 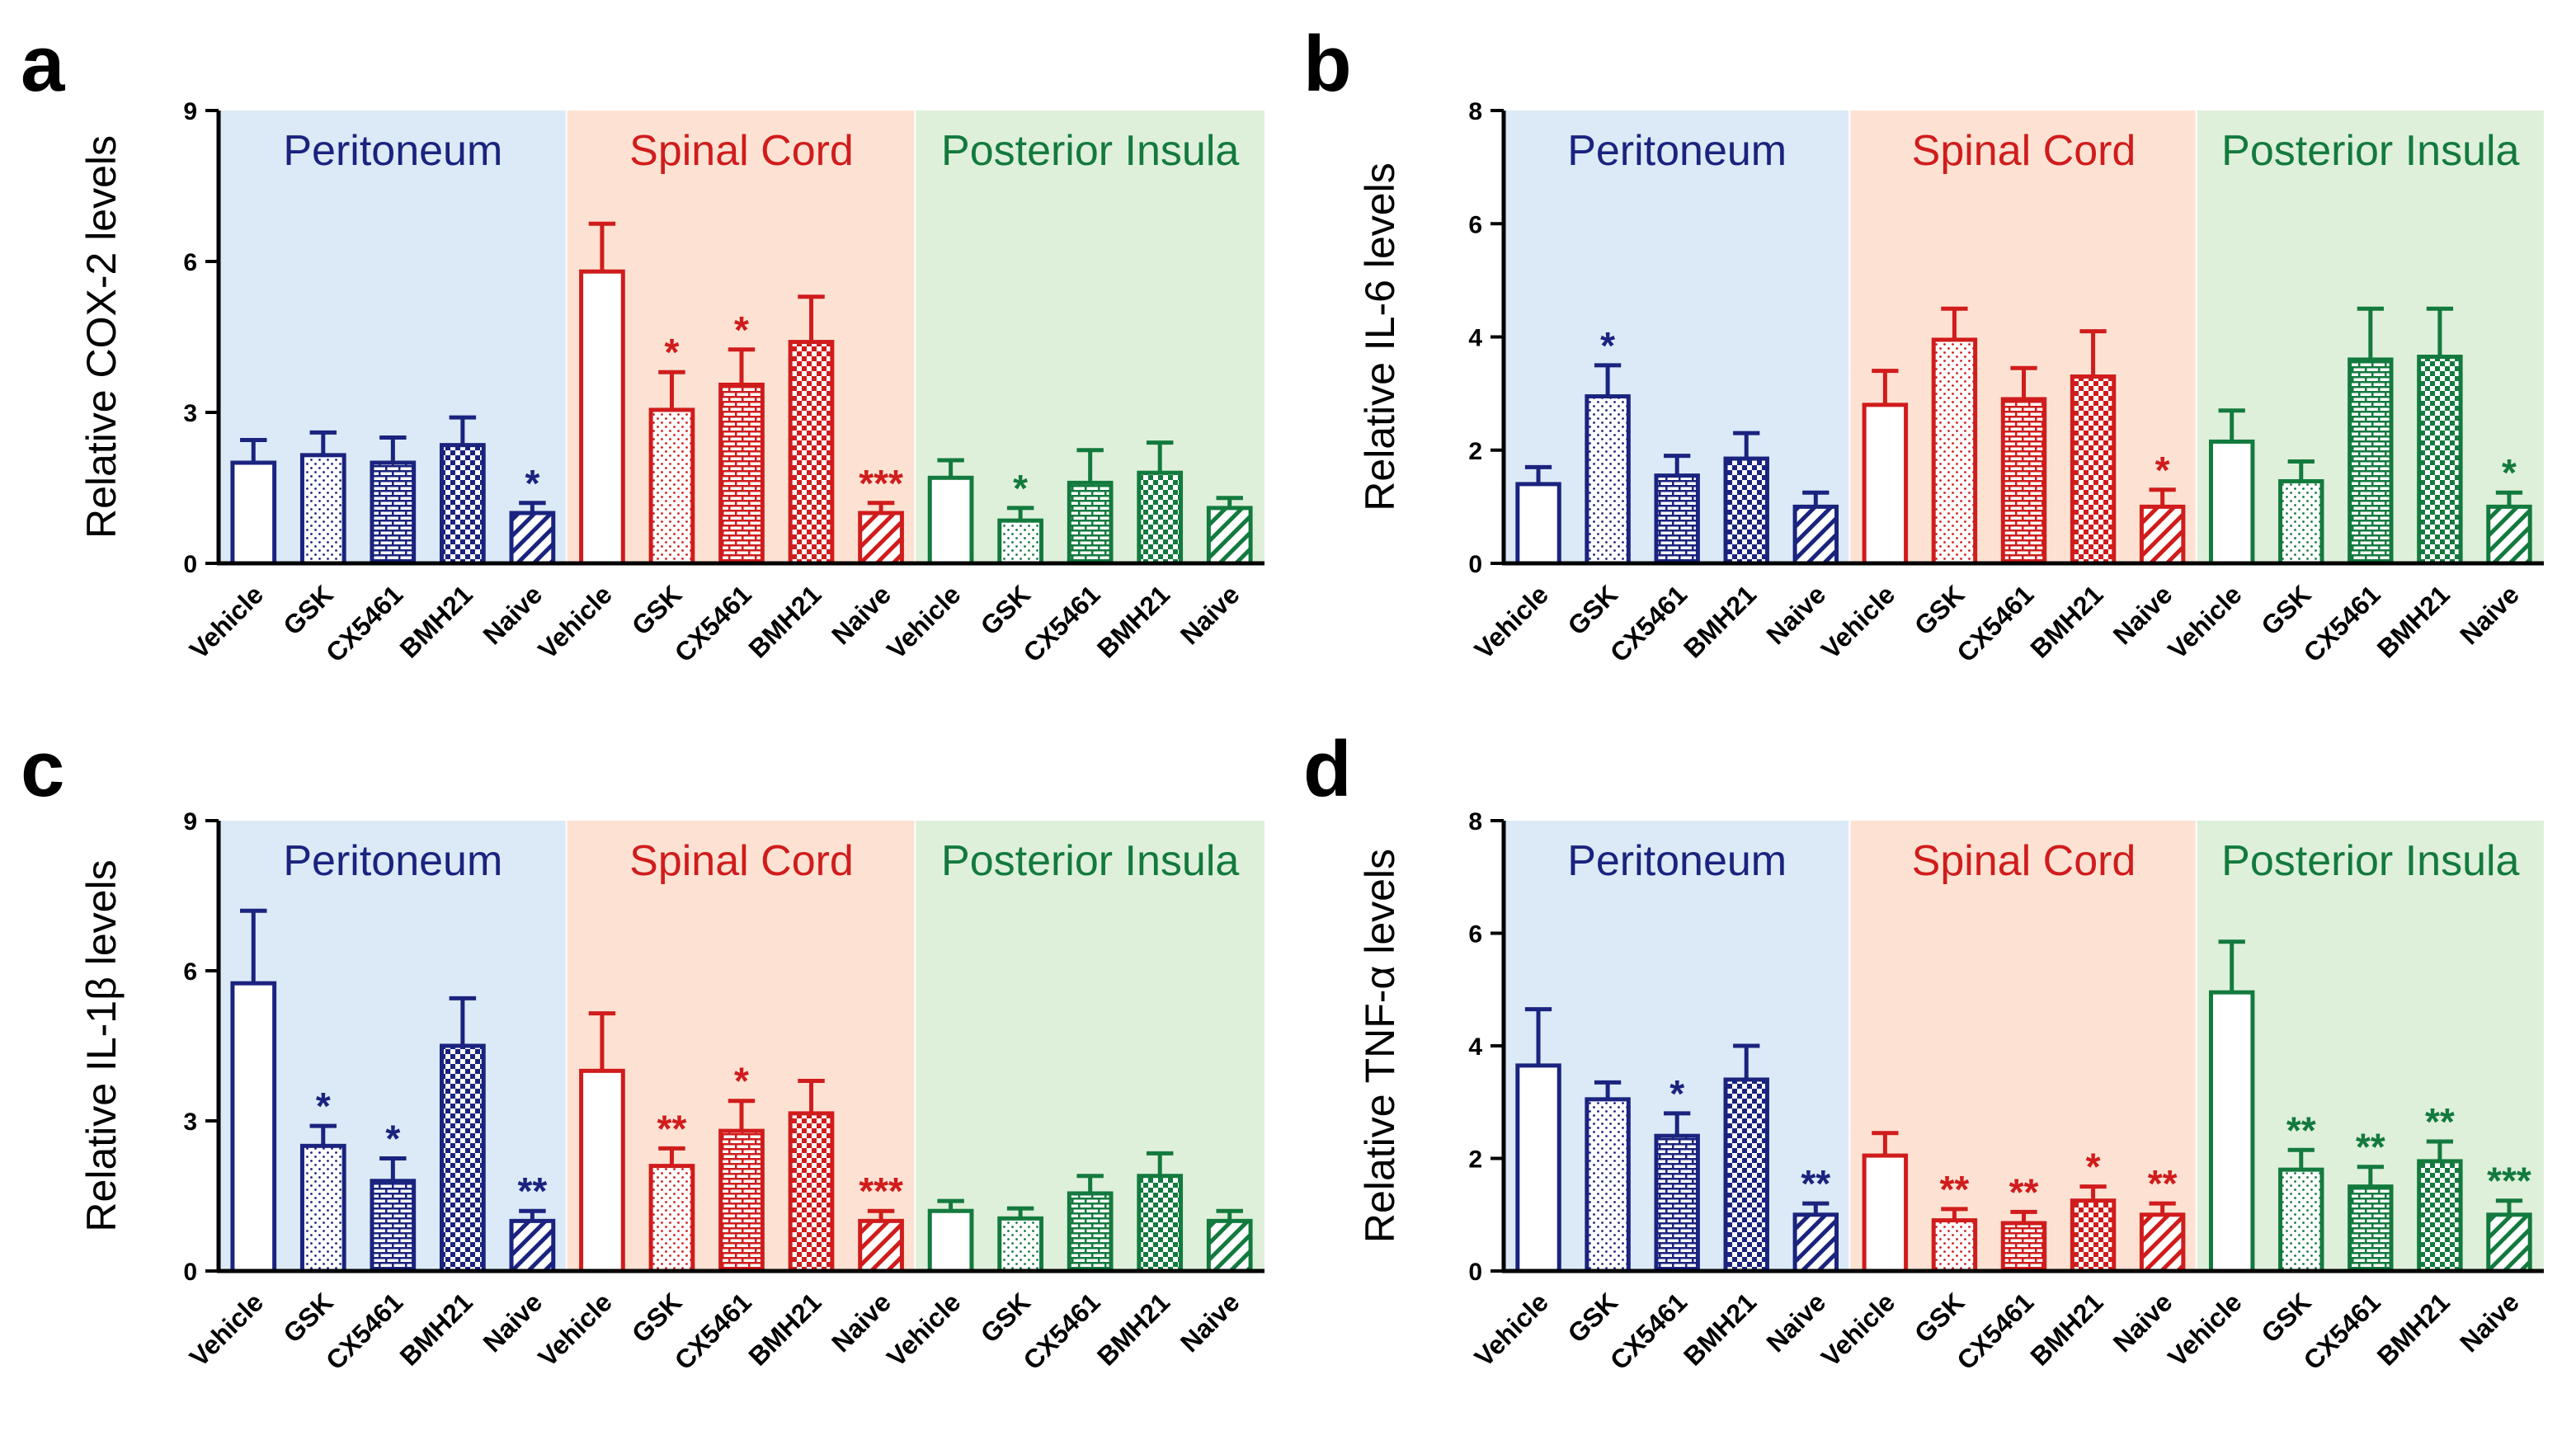 What do you see at coordinates (393, 861) in the screenshot?
I see `region-label: Peritoneum` at bounding box center [393, 861].